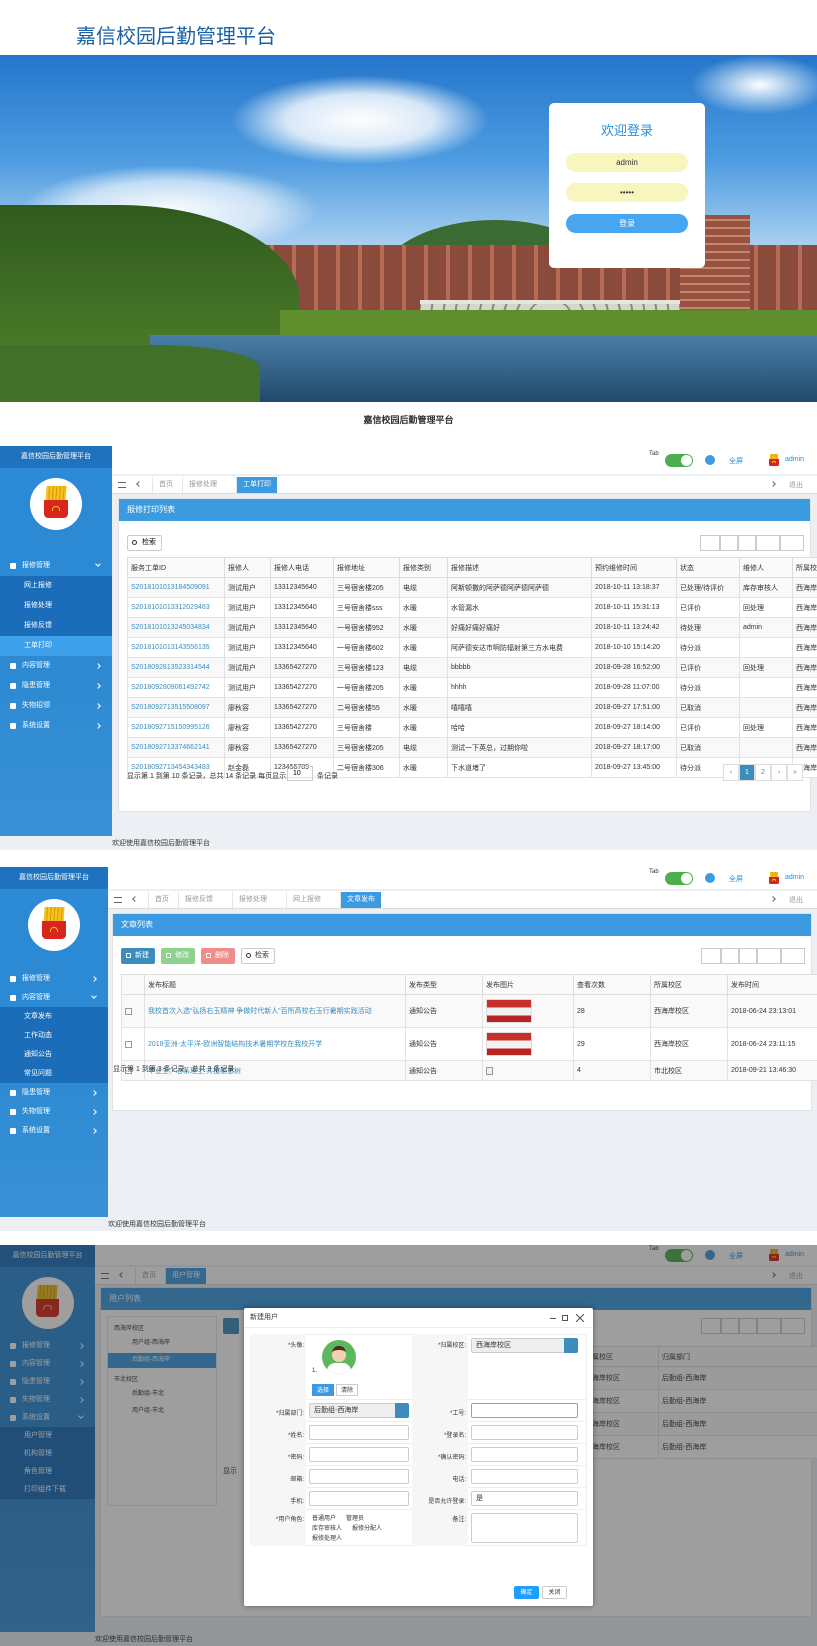 Image resolution: width=817 pixels, height=1646 pixels. I want to click on table-cell: S2018092813523314544, so click(176, 667).